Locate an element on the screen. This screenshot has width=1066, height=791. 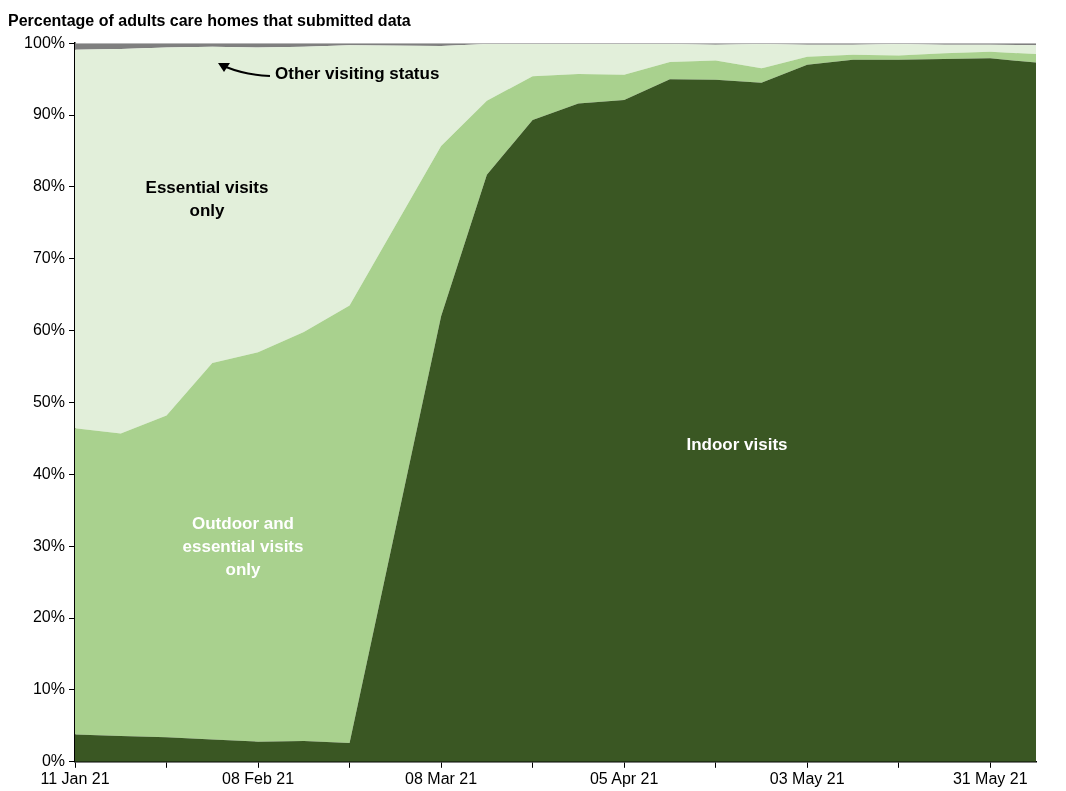
series-label: Other visiting status is located at coordinates (357, 73).